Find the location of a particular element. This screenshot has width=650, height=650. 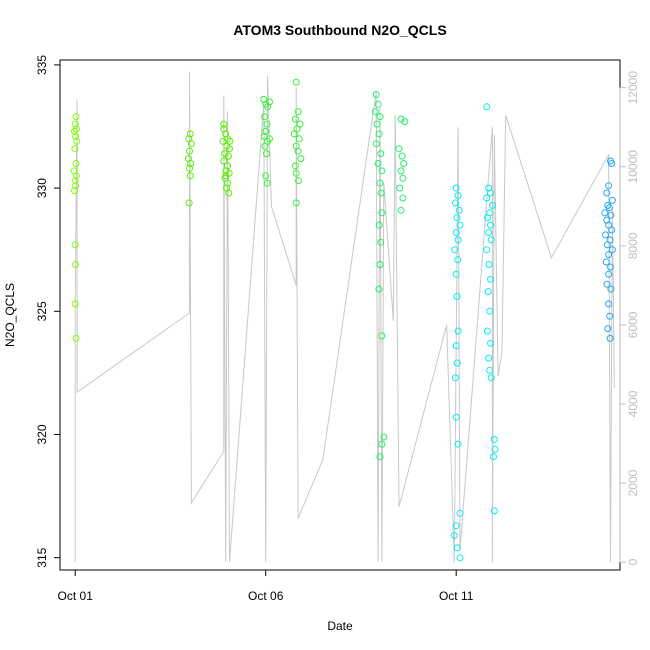

y-axis: 315 320 325 330 335 is located at coordinates (48, 311).